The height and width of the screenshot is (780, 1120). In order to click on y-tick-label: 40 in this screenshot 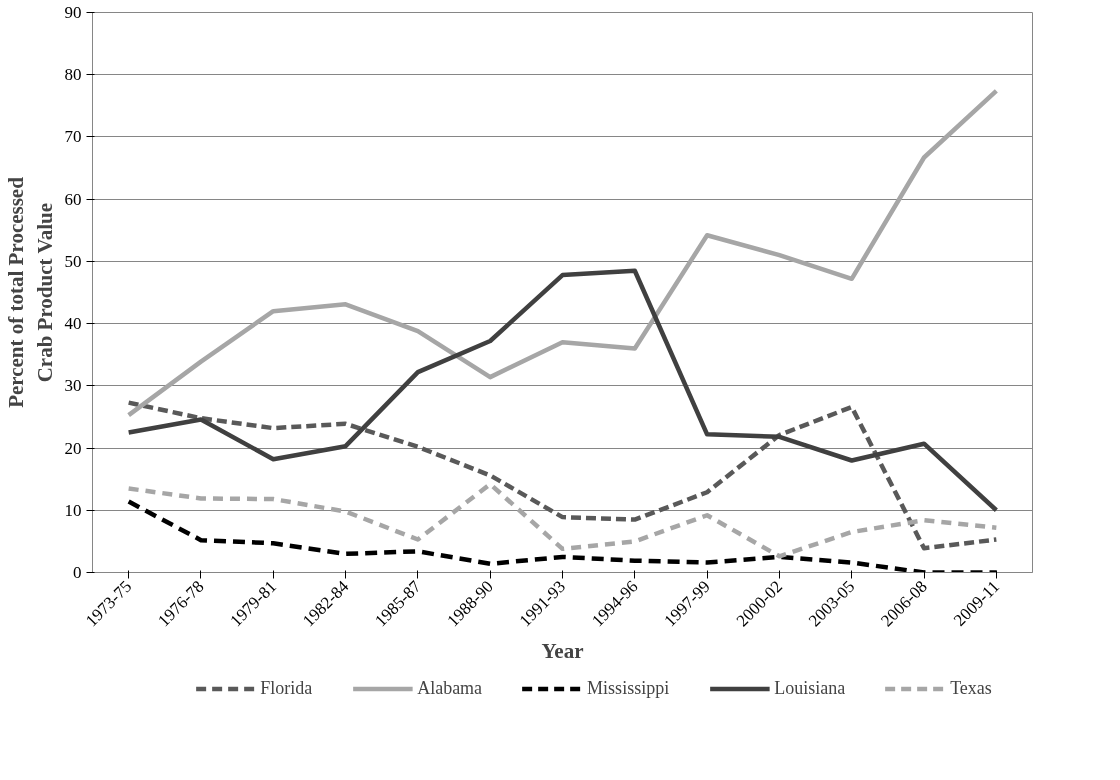, I will do `click(73, 324)`.